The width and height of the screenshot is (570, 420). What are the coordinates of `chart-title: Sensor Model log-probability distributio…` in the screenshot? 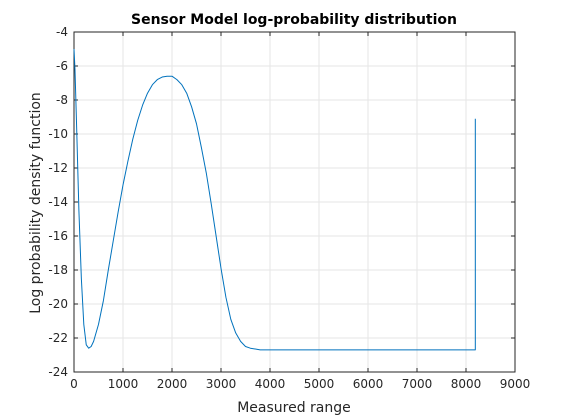 It's located at (294, 20).